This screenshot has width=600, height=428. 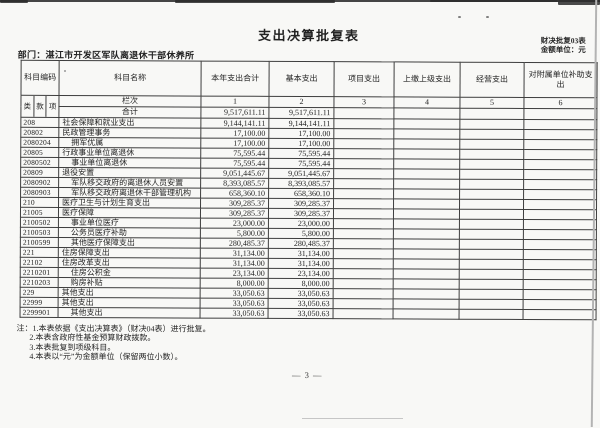 What do you see at coordinates (39, 252) in the screenshot?
I see `row-code: 221` at bounding box center [39, 252].